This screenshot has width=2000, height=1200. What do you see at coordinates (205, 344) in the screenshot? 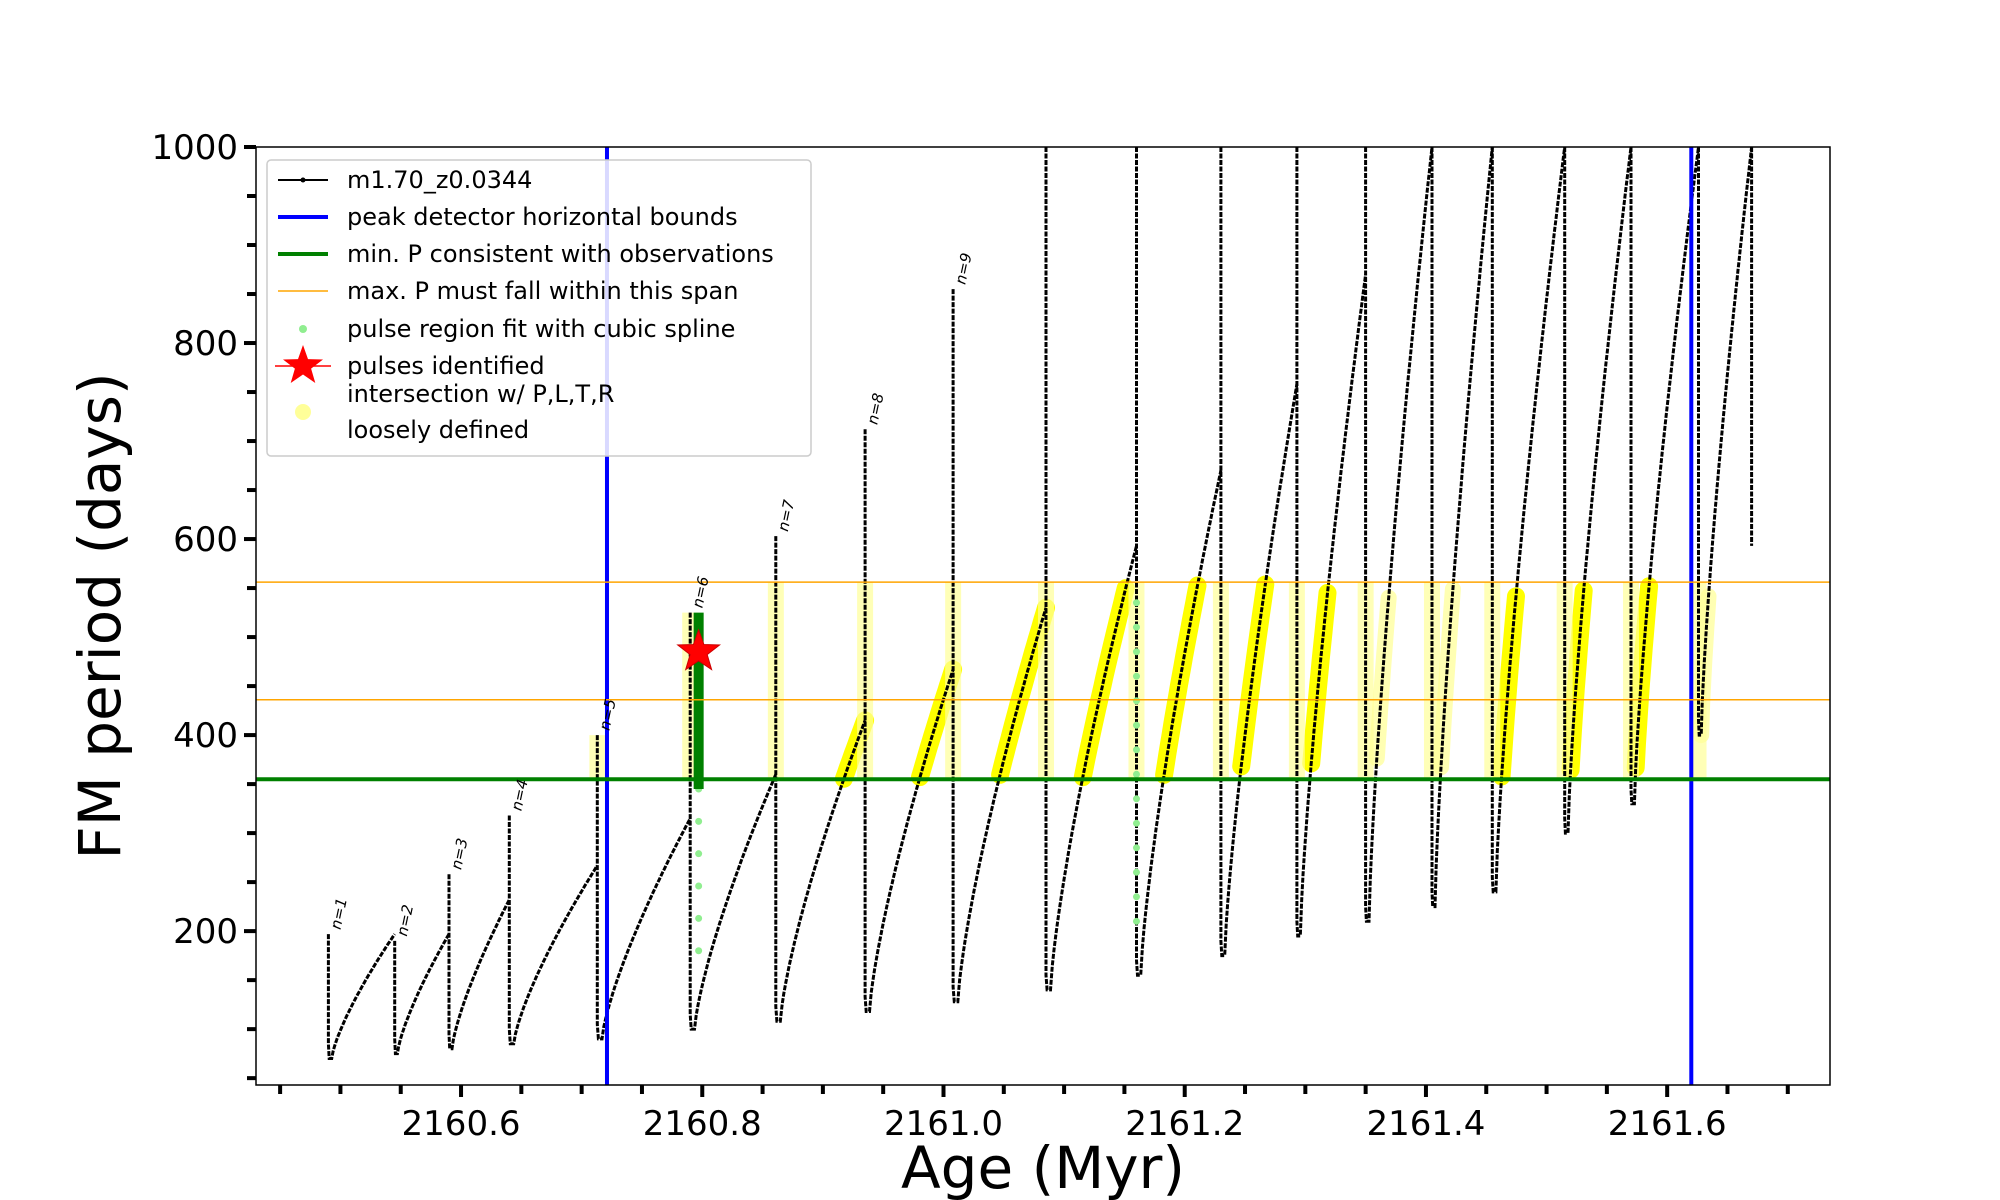
I see `y-tick-label: 800` at bounding box center [205, 344].